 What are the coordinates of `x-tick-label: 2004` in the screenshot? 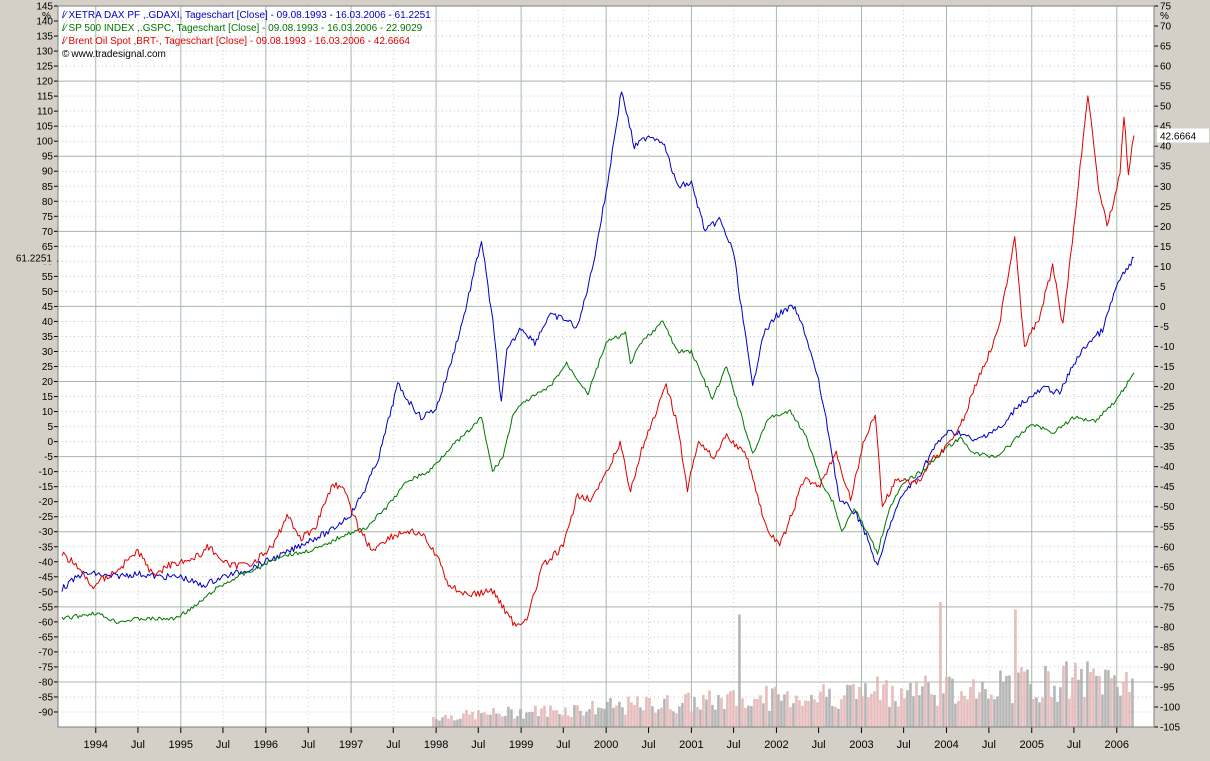 It's located at (946, 745).